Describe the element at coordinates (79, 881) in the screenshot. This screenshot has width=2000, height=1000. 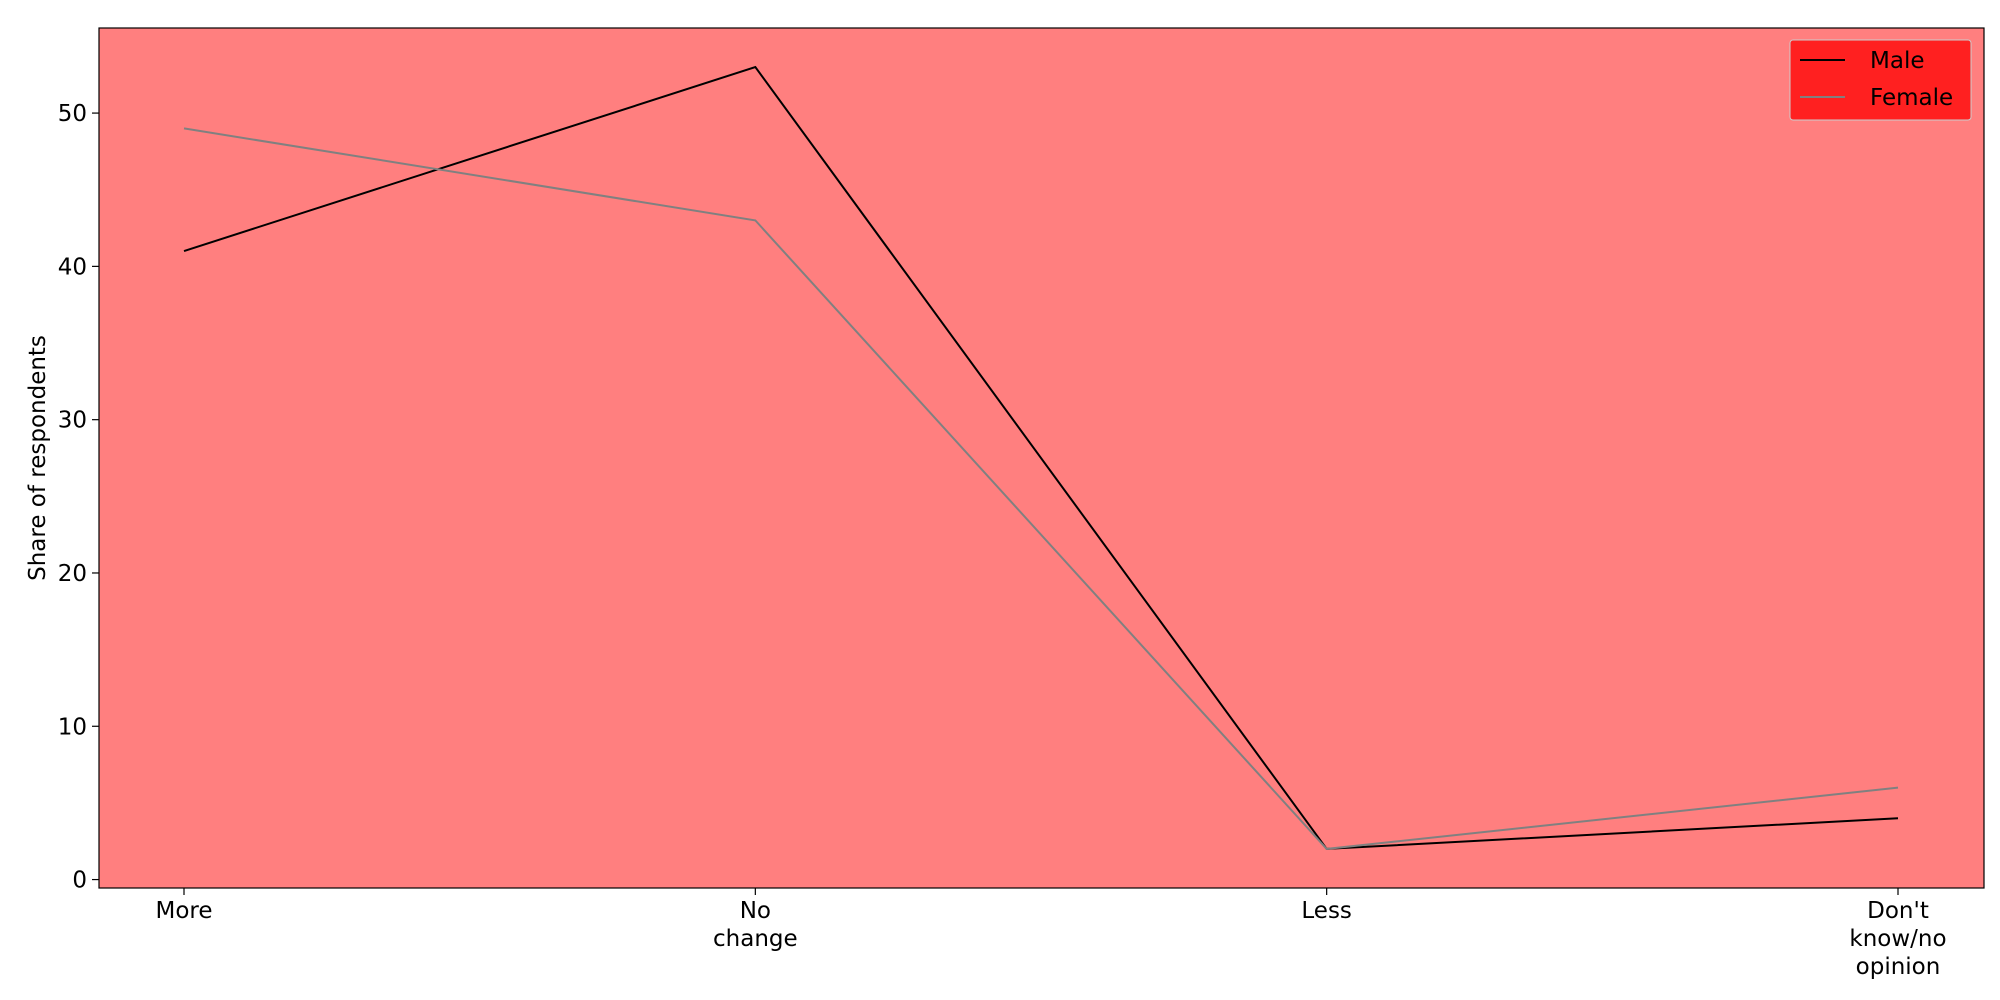
I see `y-tick-label: 0` at that location.